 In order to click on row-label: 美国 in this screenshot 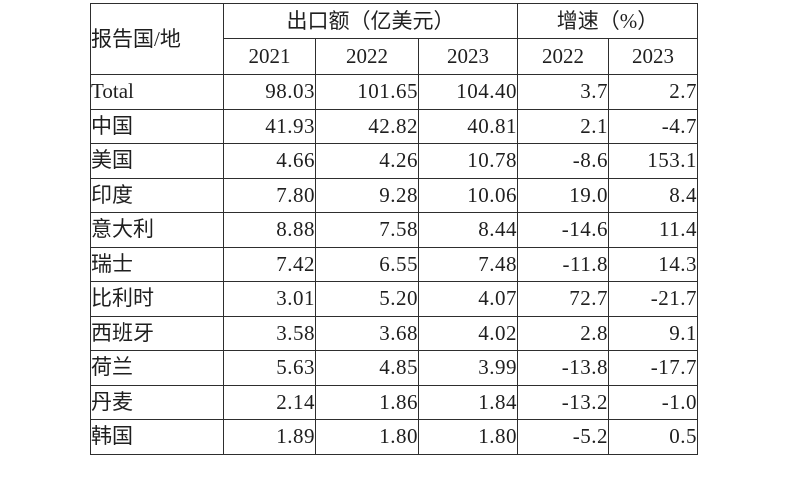, I will do `click(157, 161)`.